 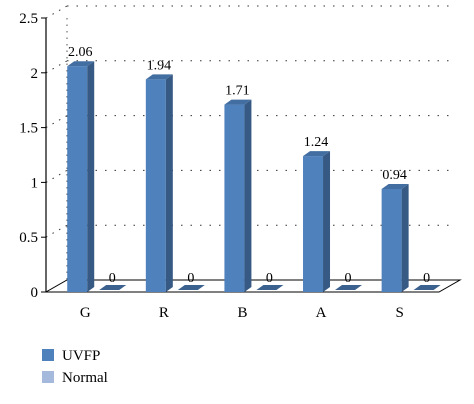 What do you see at coordinates (159, 65) in the screenshot?
I see `data-label: 1.94` at bounding box center [159, 65].